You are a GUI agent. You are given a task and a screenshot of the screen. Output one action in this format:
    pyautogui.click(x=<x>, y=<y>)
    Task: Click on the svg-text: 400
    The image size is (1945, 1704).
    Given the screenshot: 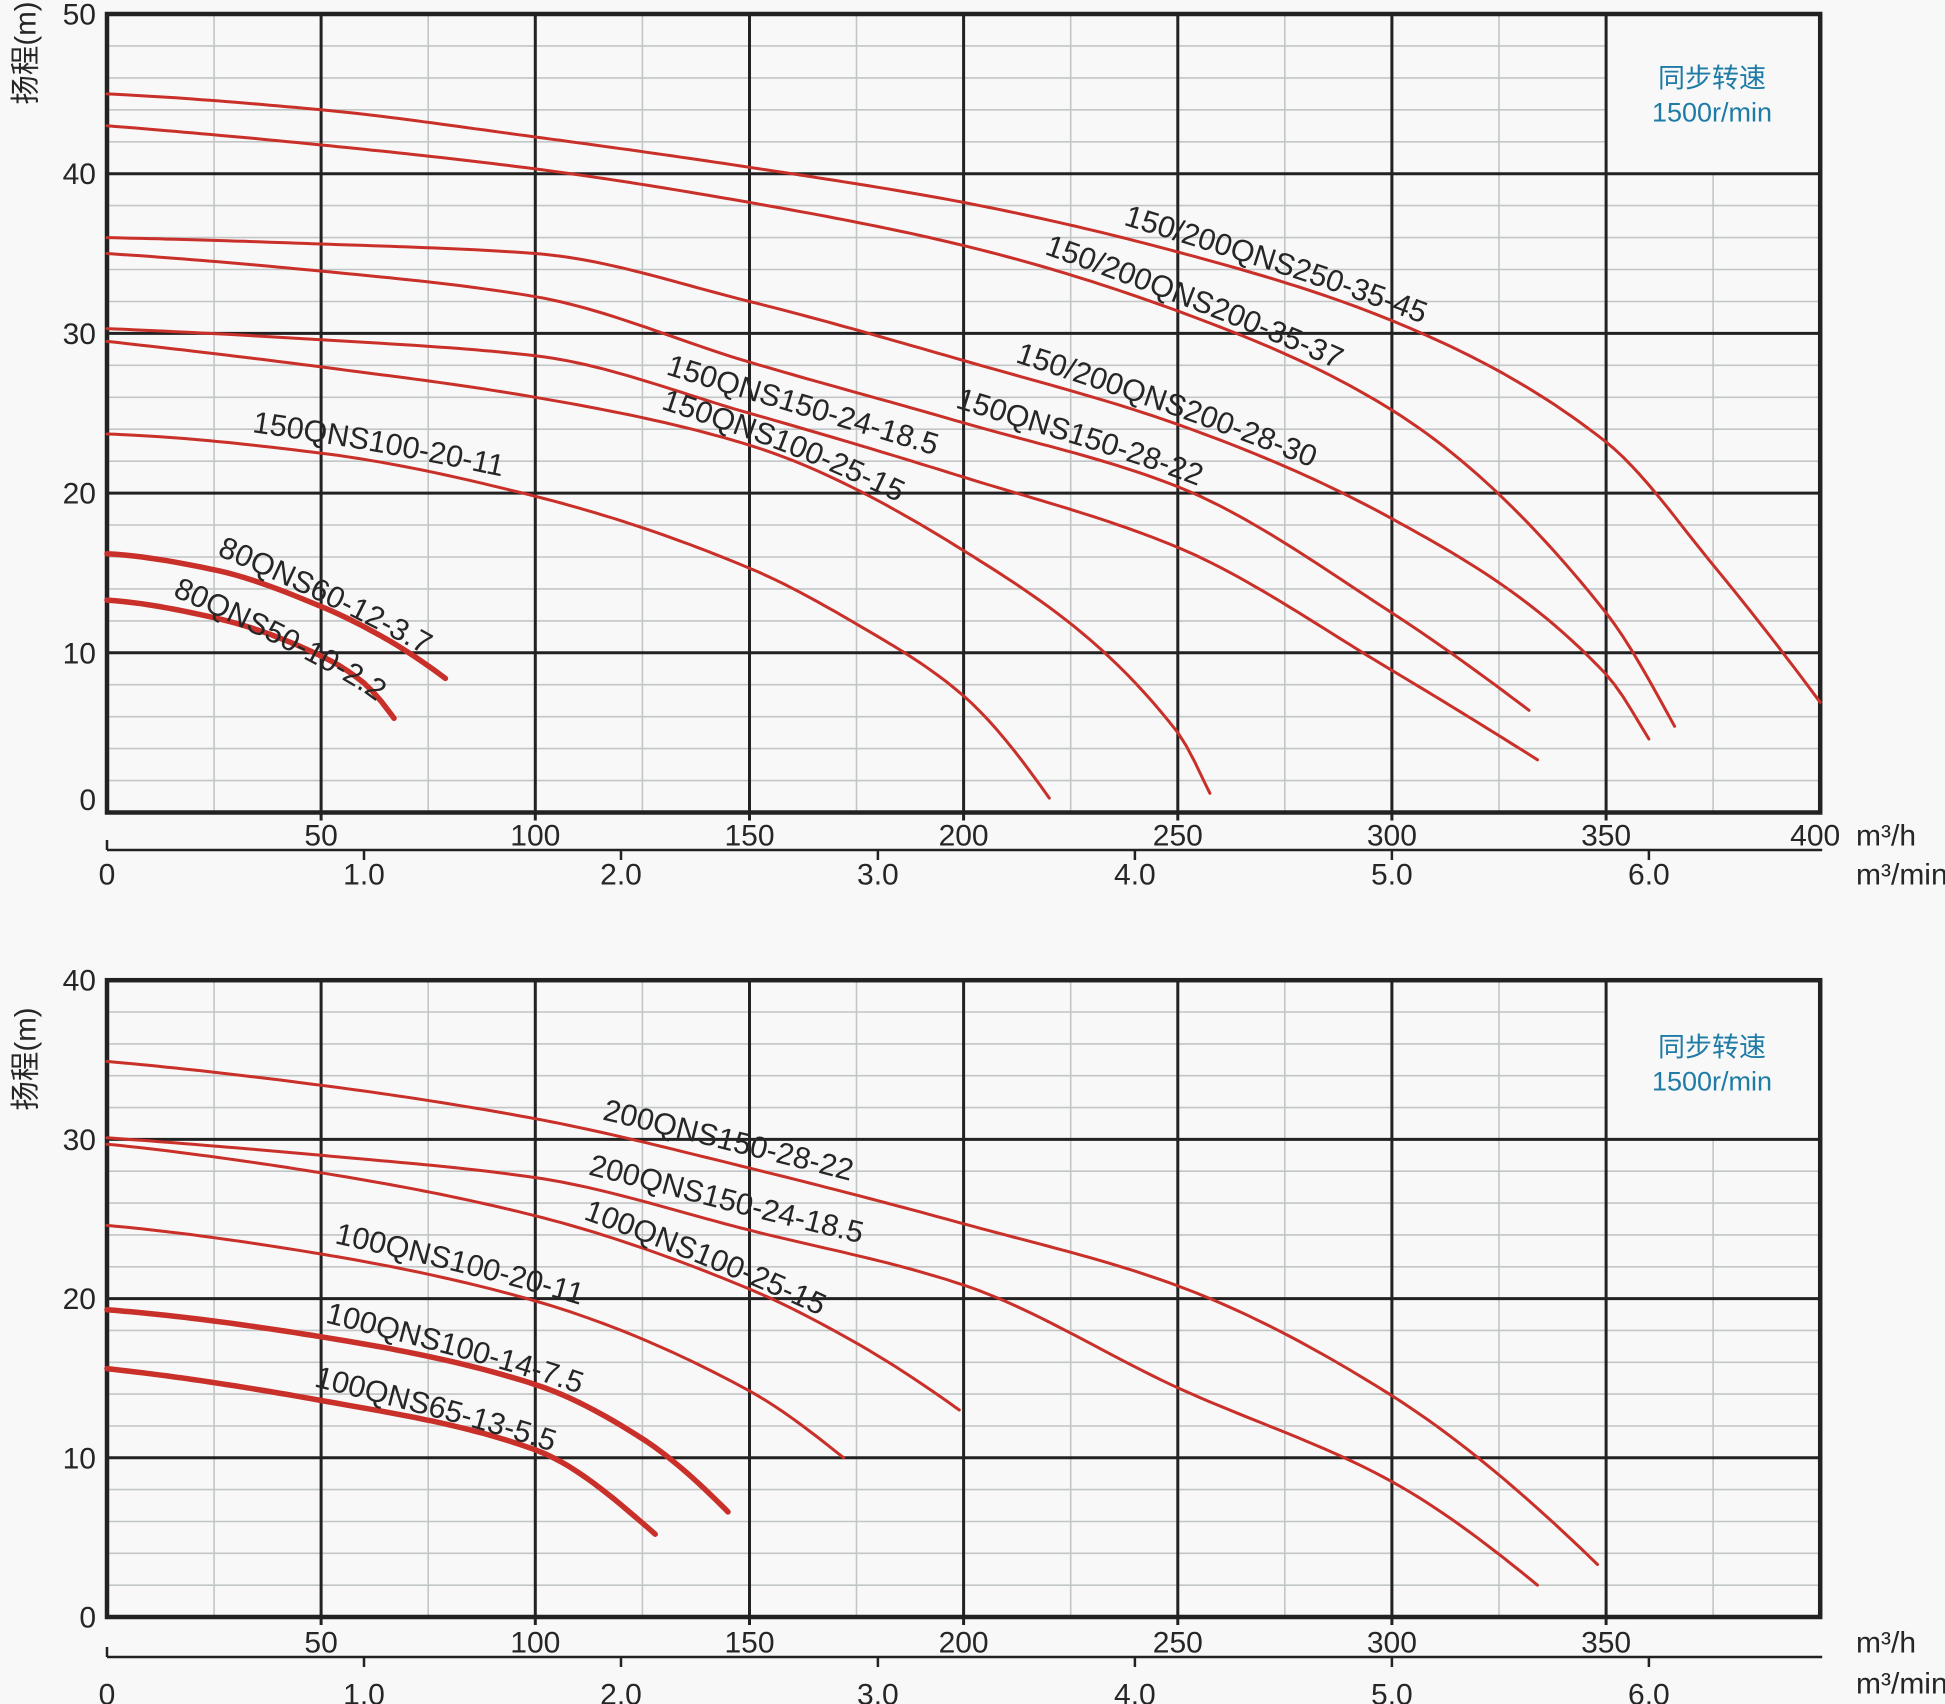 What is the action you would take?
    pyautogui.click(x=1815, y=836)
    